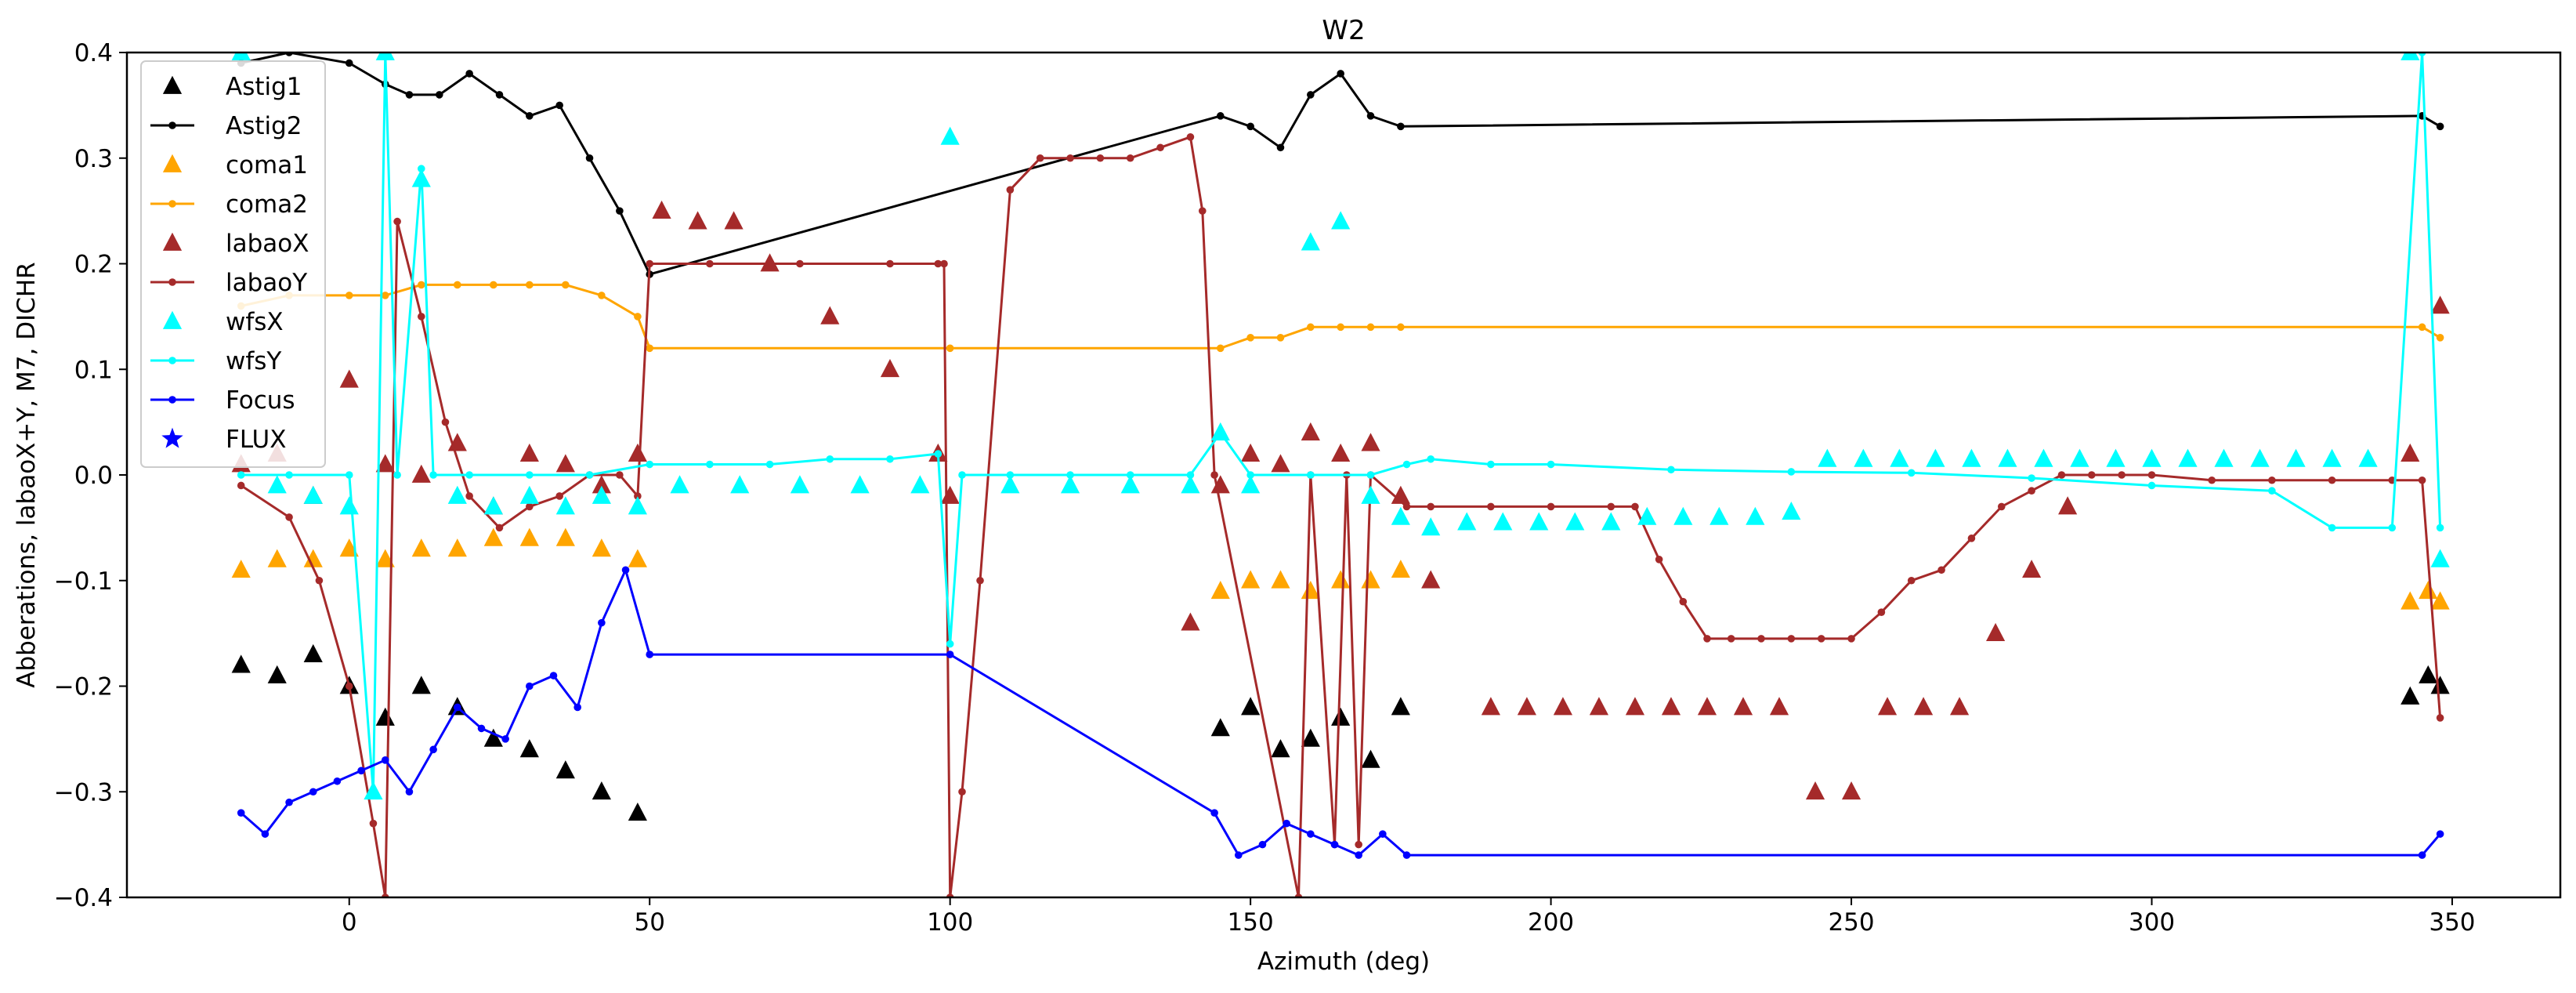 The height and width of the screenshot is (993, 2576). What do you see at coordinates (1851, 922) in the screenshot?
I see `x-tick-label: 250` at bounding box center [1851, 922].